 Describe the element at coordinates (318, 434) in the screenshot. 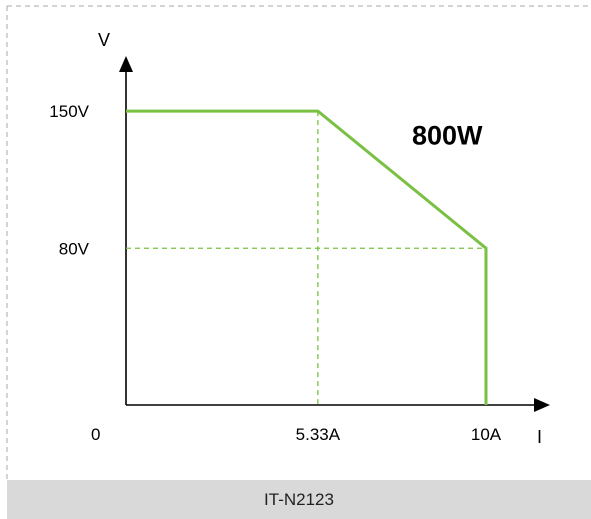

I see `x-tick-label-5-33a: 5.33A` at that location.